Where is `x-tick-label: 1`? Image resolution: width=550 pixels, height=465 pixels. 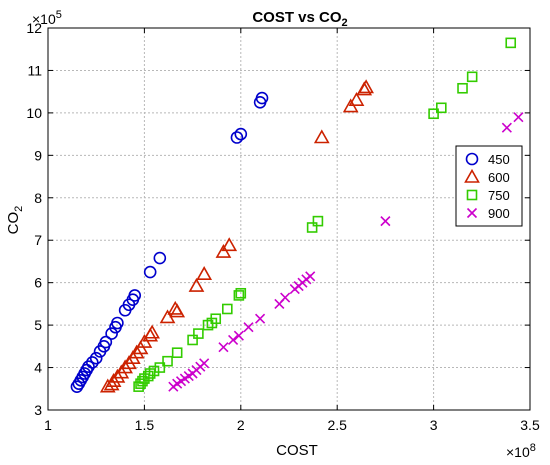
x-tick-label: 1 is located at coordinates (48, 425).